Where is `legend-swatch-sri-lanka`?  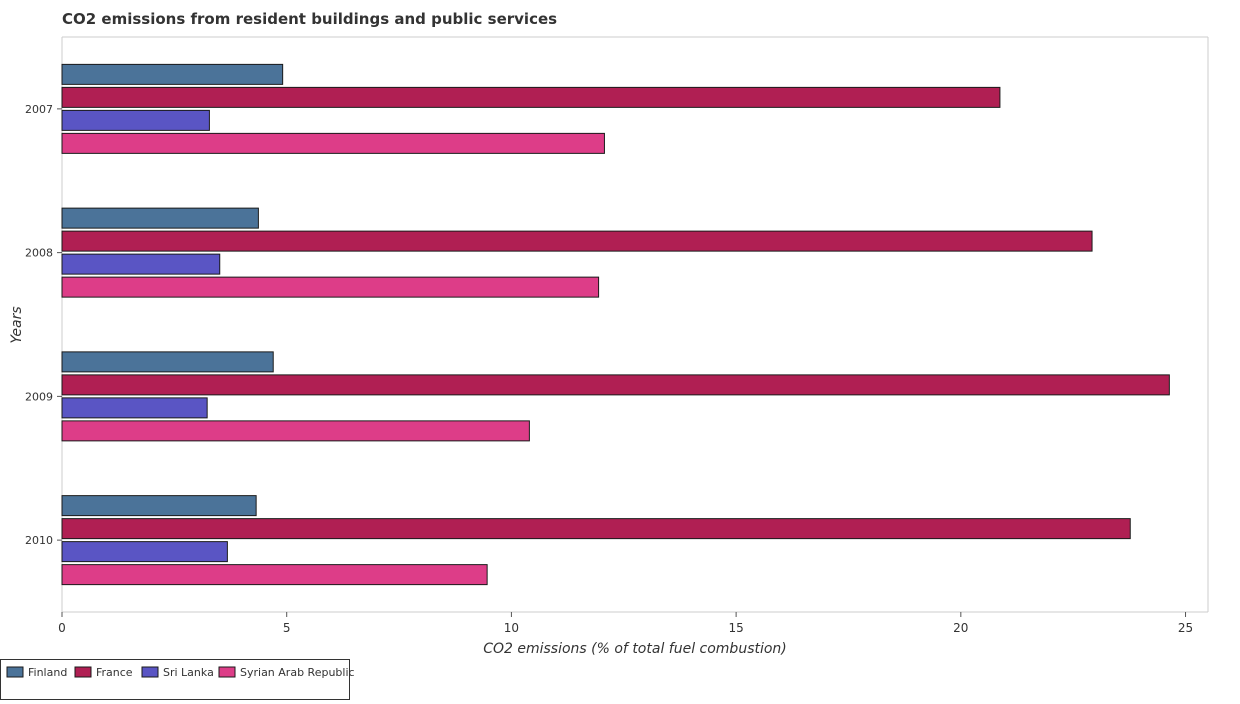 legend-swatch-sri-lanka is located at coordinates (150, 672).